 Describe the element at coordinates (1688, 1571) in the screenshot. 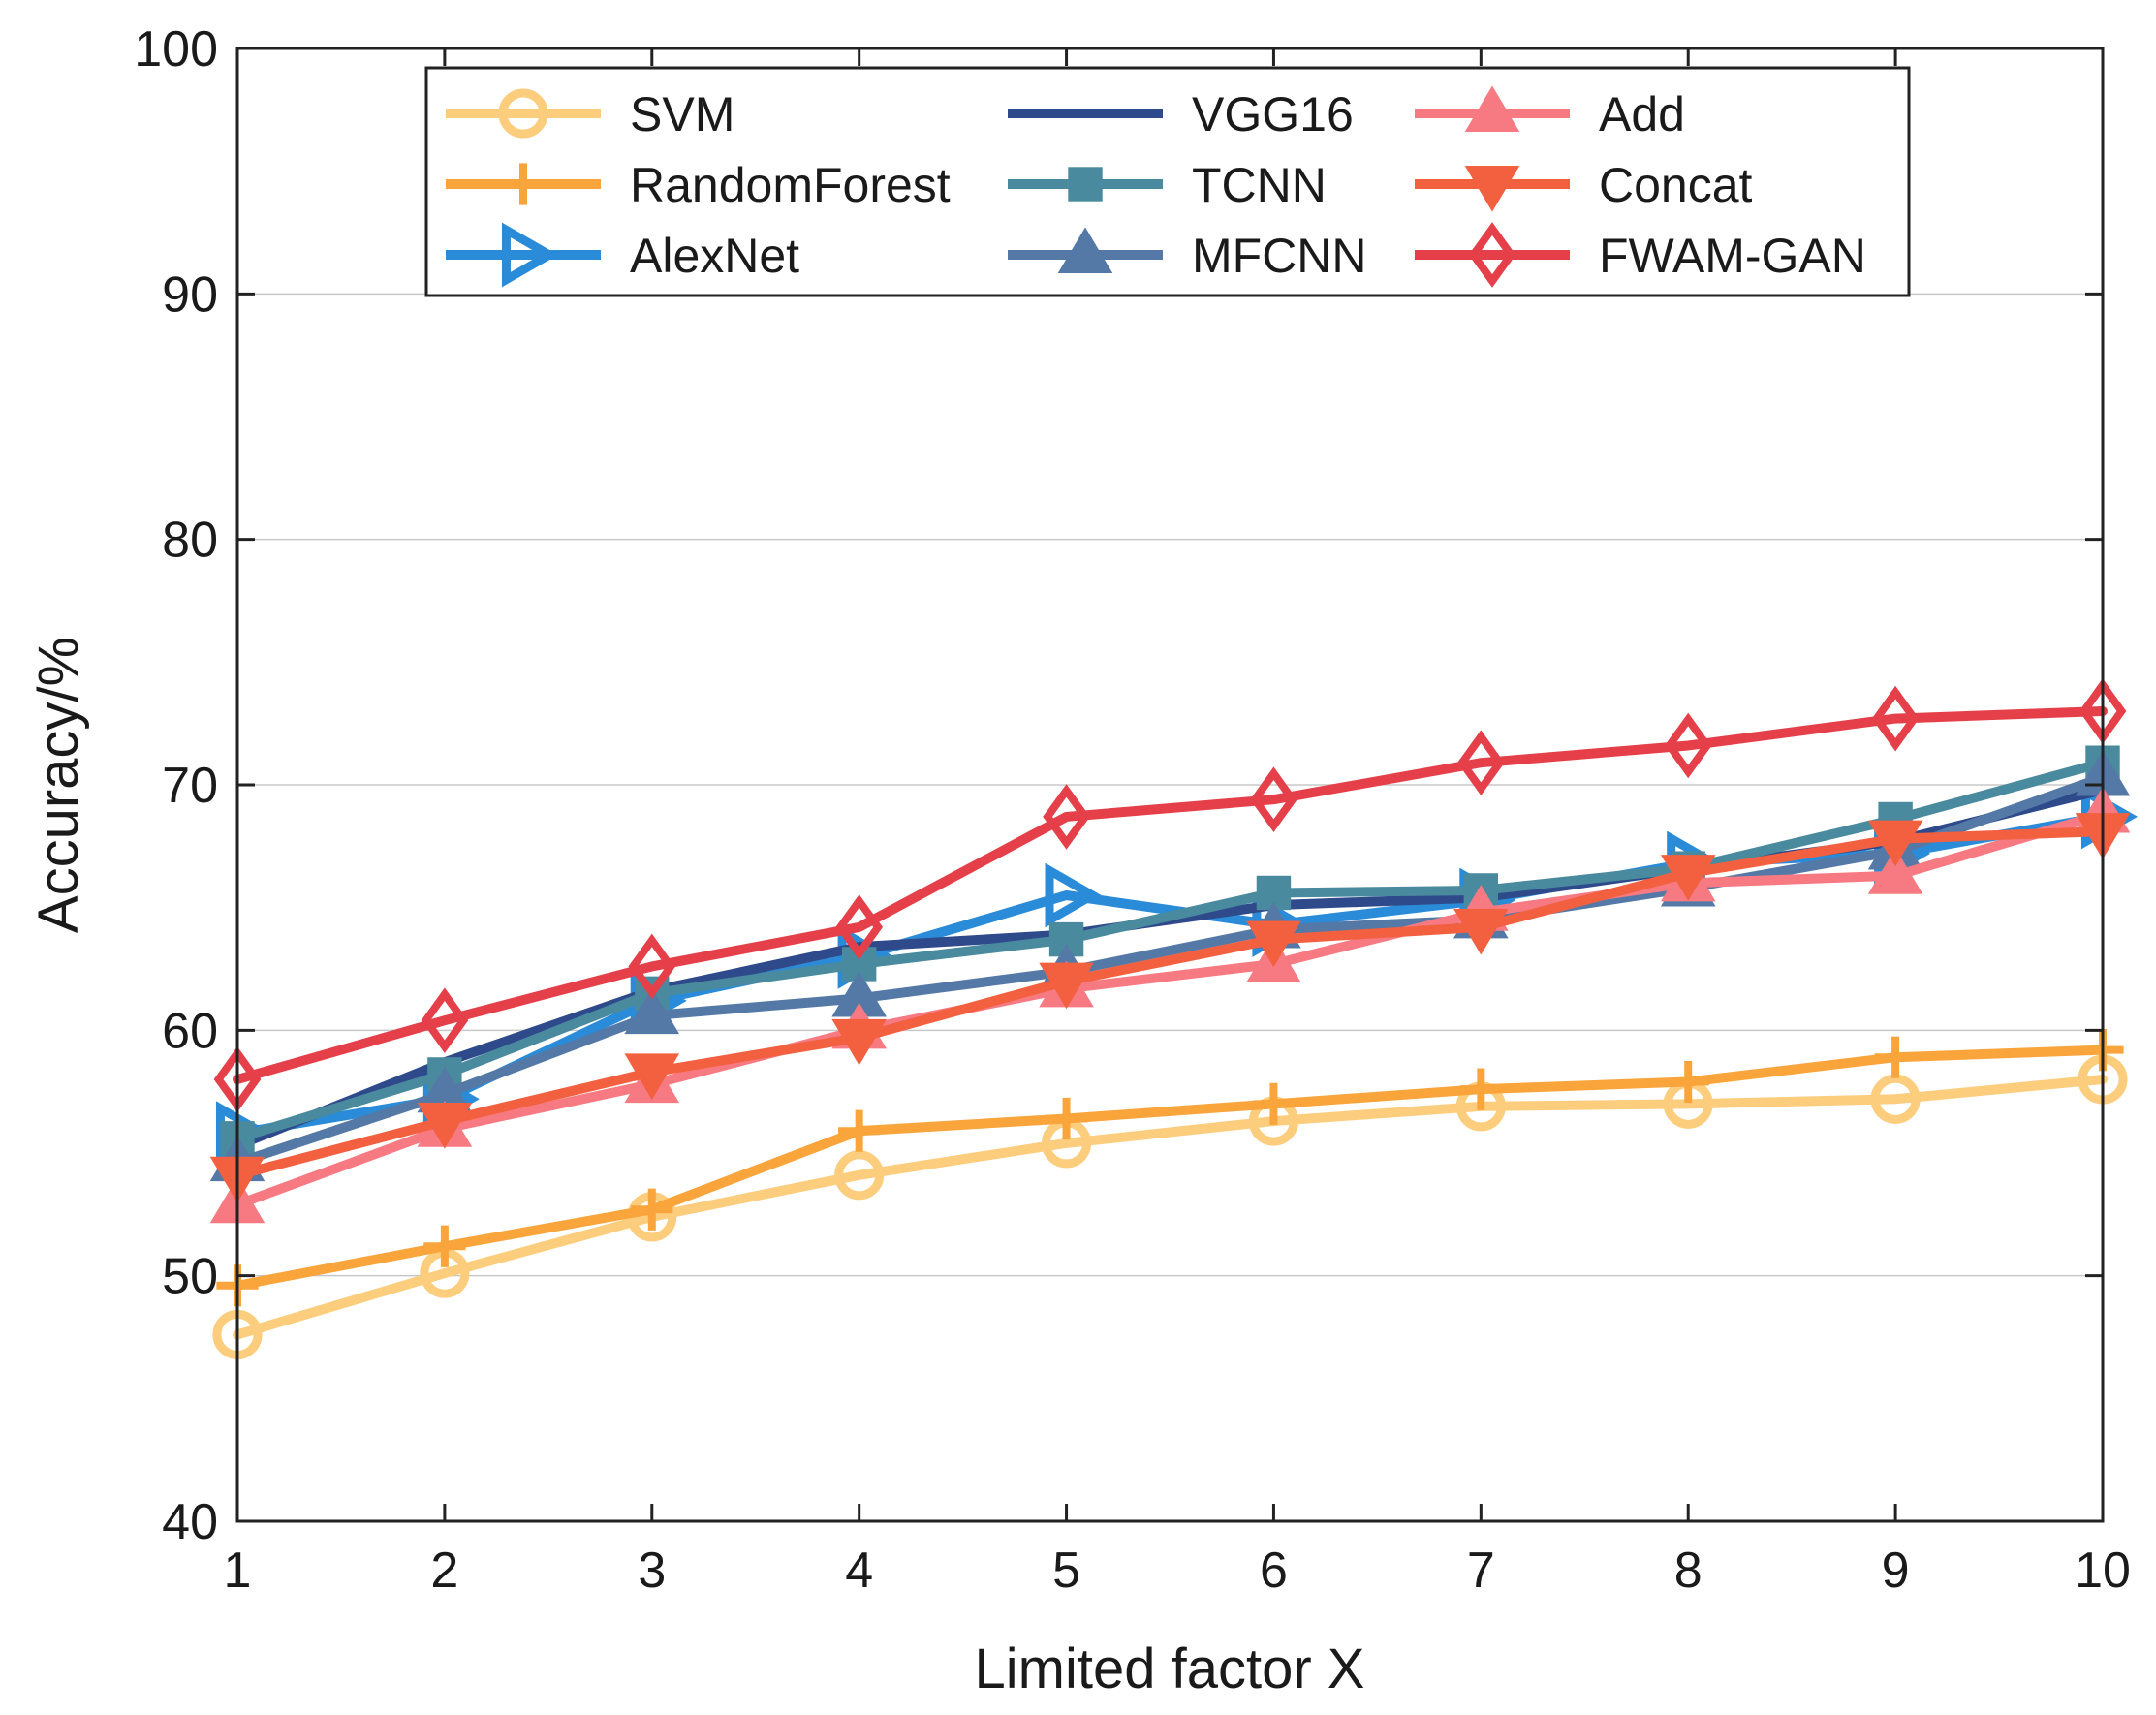

I see `x-tick-label: 8` at that location.